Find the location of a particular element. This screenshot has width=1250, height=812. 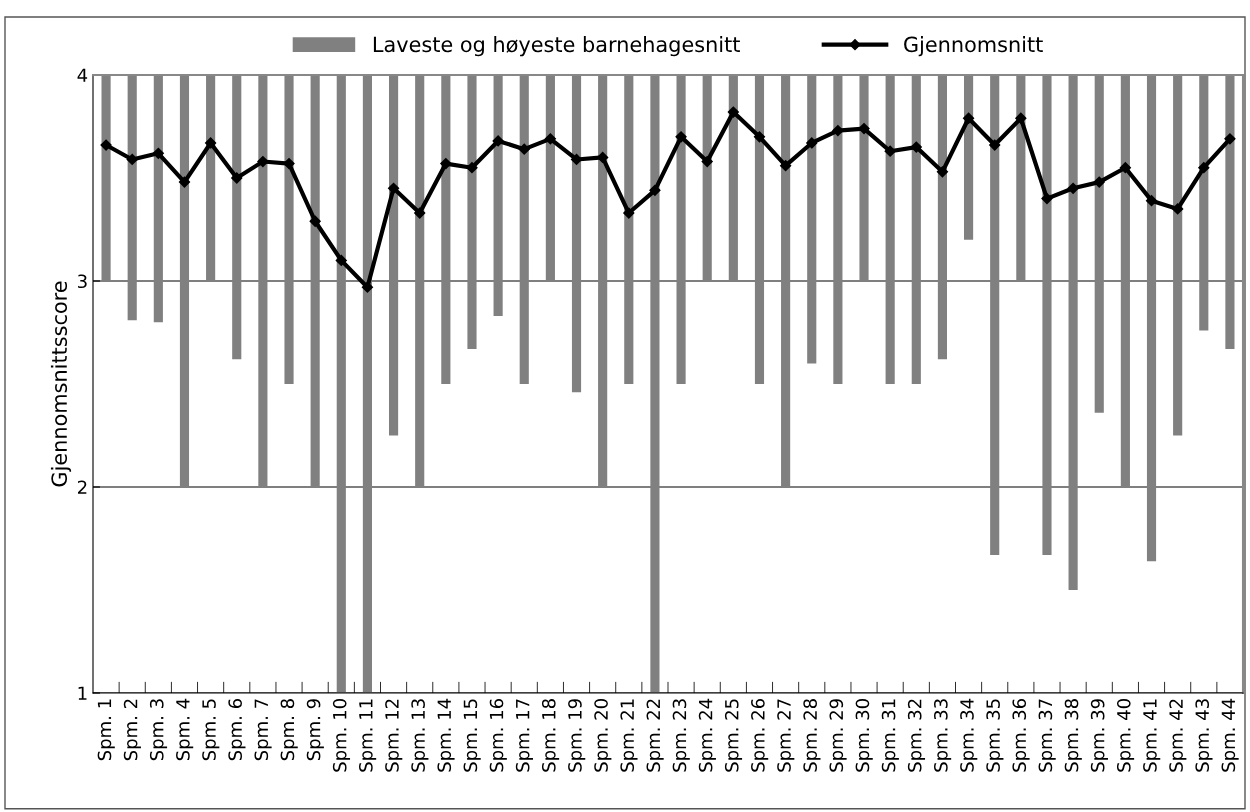

x-tick-label: Spm. 19 is located at coordinates (577, 735).